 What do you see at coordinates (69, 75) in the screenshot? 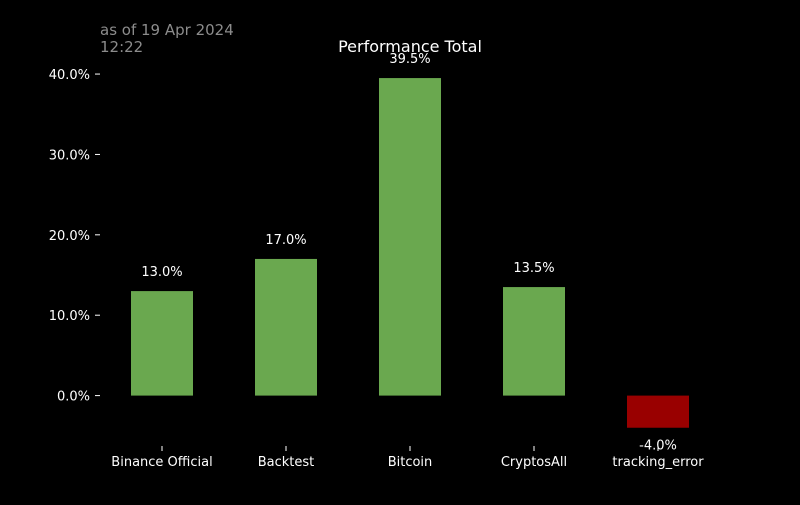
I see `y-tick-label: 40.0%` at bounding box center [69, 75].